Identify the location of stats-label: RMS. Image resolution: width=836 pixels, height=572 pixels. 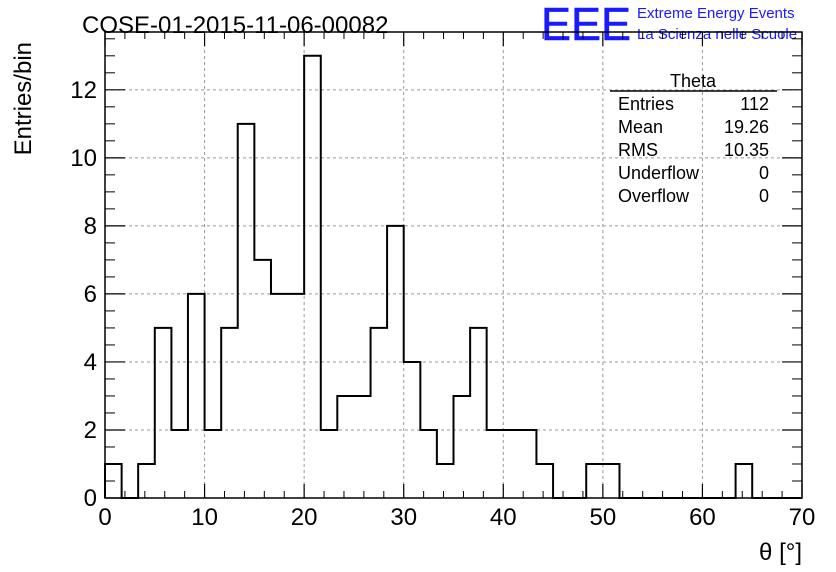
(638, 150).